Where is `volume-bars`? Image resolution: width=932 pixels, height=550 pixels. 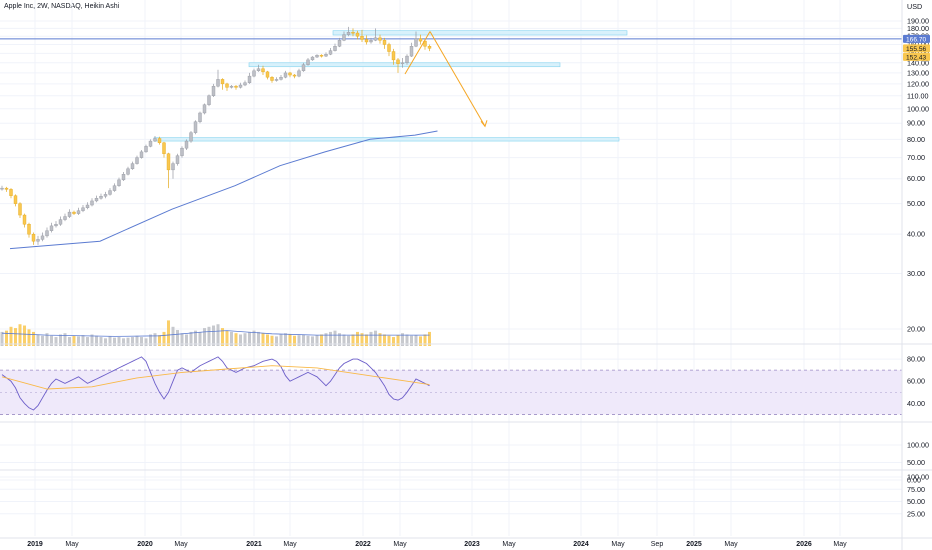
volume-bars is located at coordinates (215, 333).